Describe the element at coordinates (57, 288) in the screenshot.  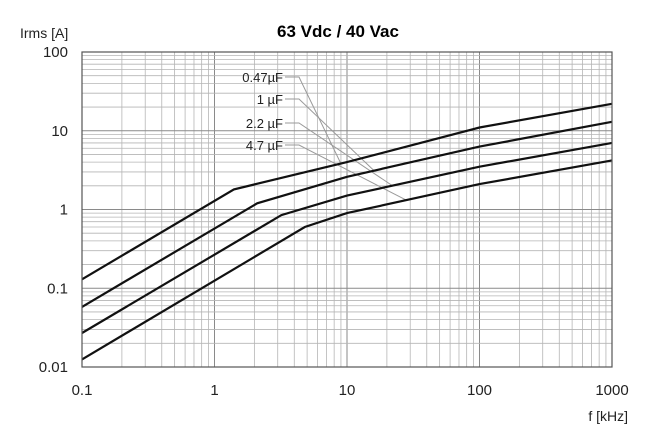
I see `y-tick-label: 0.1` at that location.